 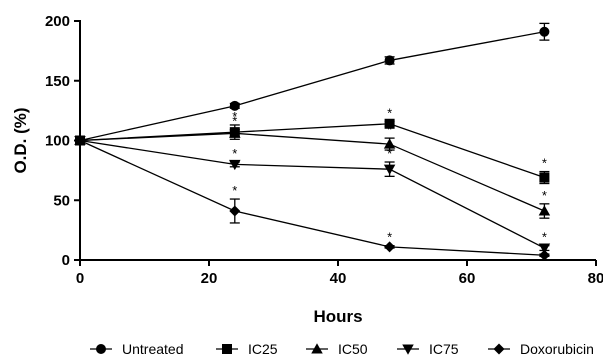 What do you see at coordinates (80, 278) in the screenshot?
I see `x-tick-label: 0` at bounding box center [80, 278].